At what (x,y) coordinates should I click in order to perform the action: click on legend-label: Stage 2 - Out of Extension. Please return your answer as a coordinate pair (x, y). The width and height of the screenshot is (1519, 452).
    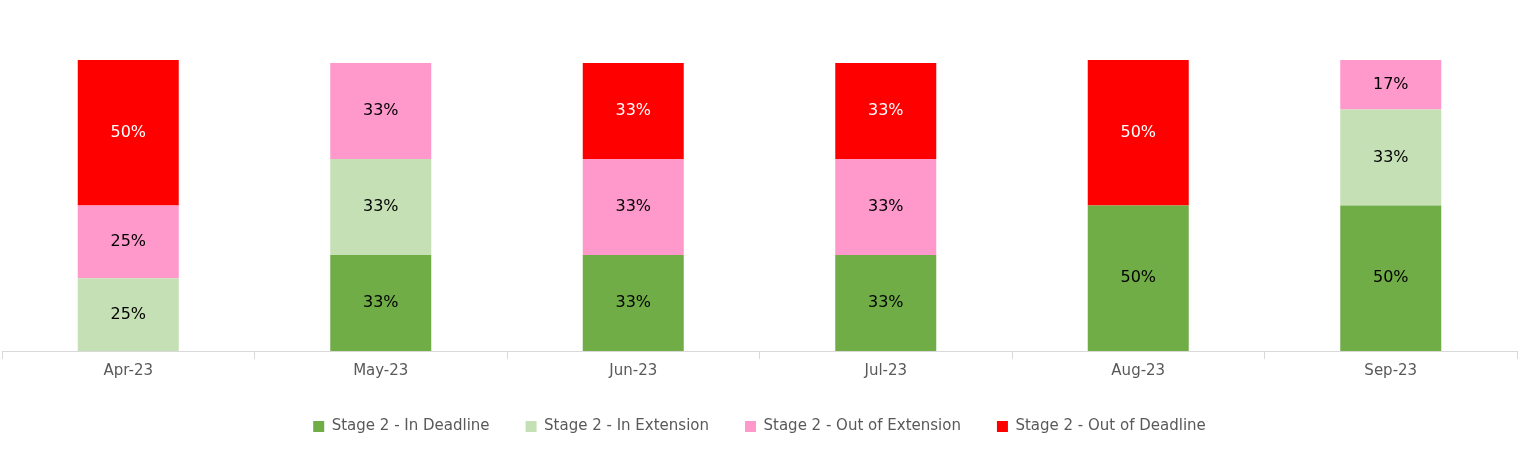
    Looking at the image, I should click on (862, 425).